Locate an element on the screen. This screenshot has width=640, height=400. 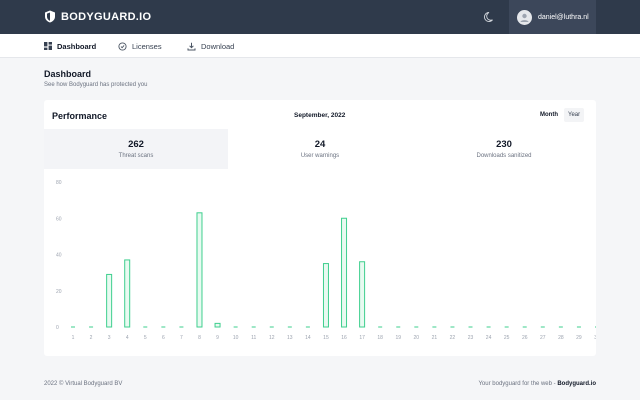
toggle-month-button: Month is located at coordinates (549, 115).